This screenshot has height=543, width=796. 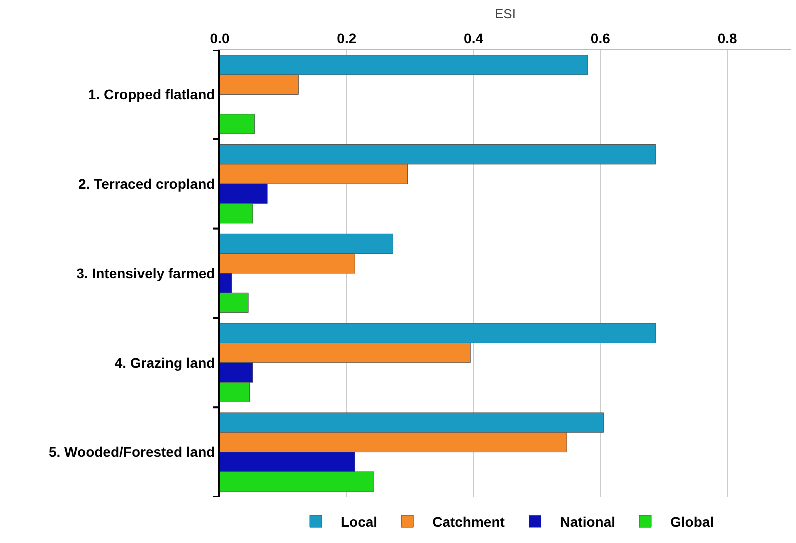 I want to click on x-tick-label: 0.4, so click(x=474, y=38).